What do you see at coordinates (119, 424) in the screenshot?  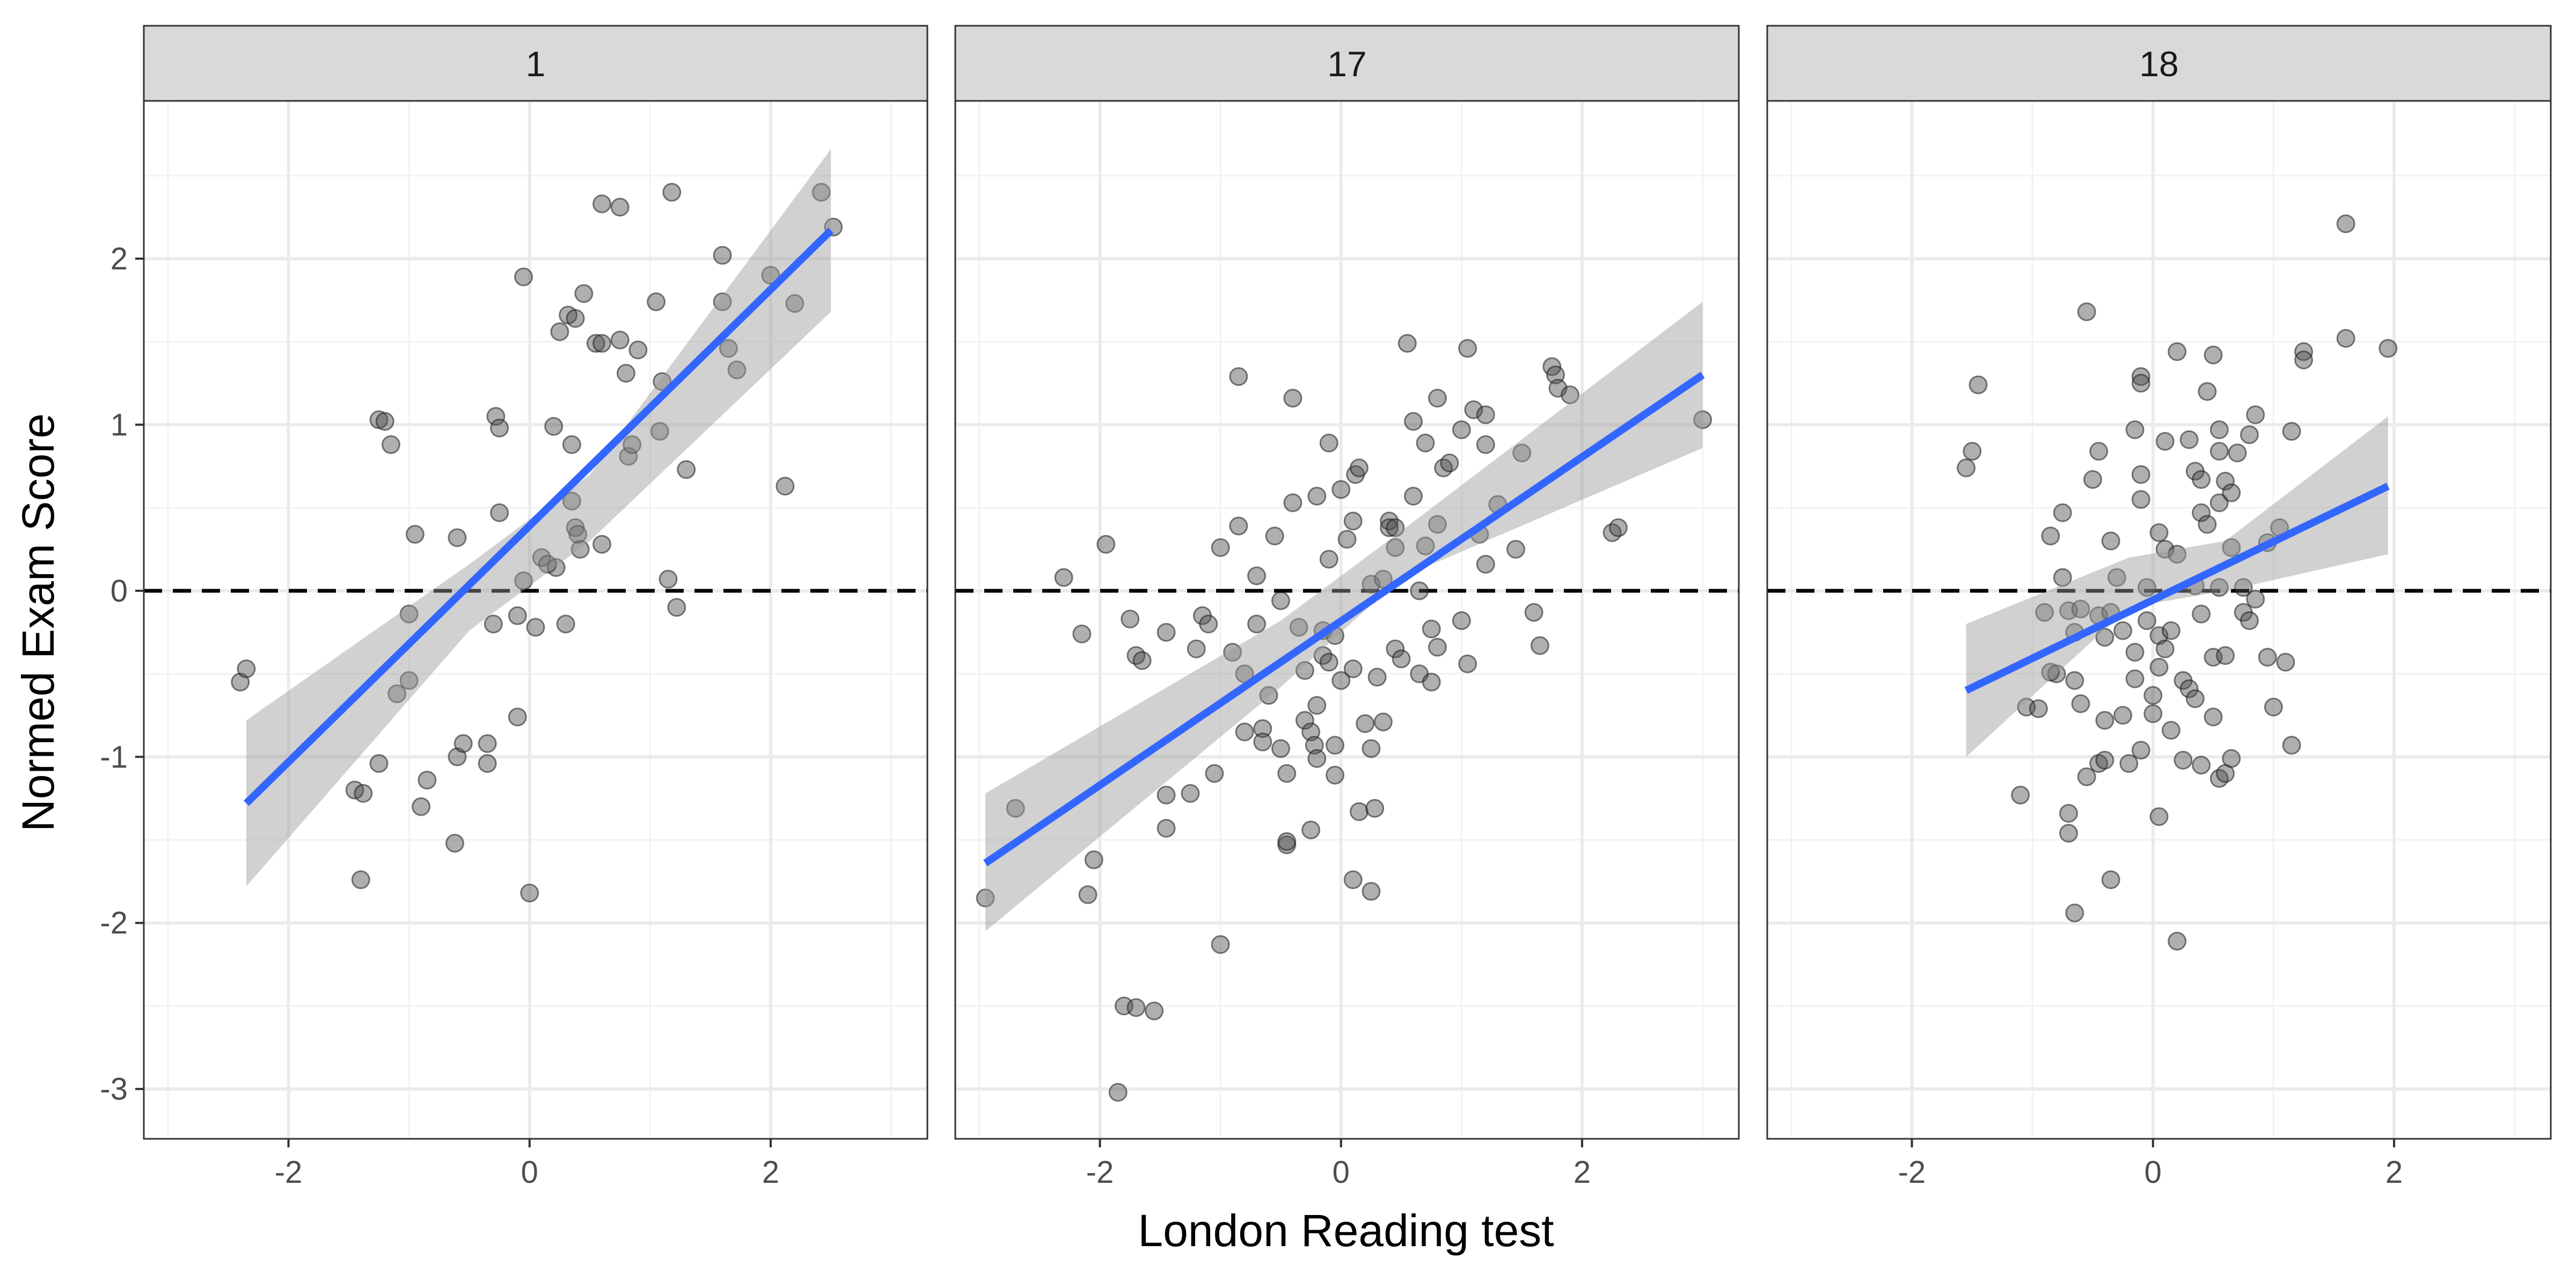 I see `y-tick-label: 1` at bounding box center [119, 424].